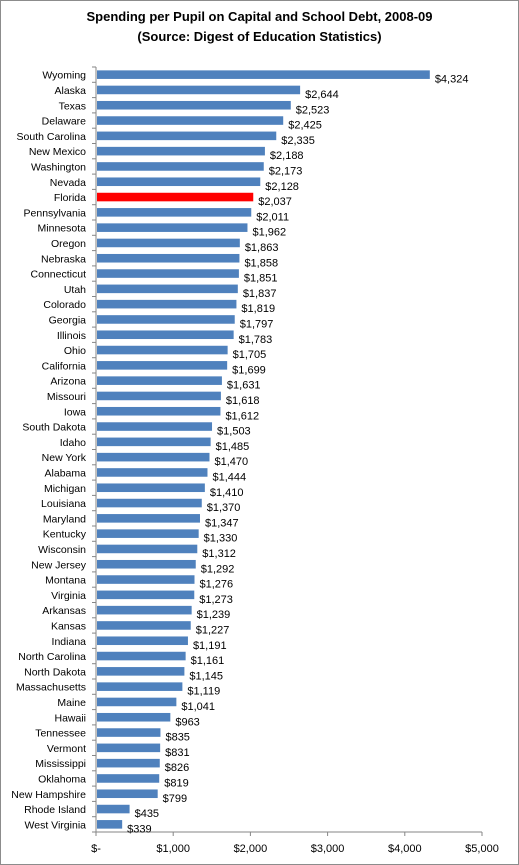 The width and height of the screenshot is (519, 865). What do you see at coordinates (144, 610) in the screenshot?
I see `bar-arkansas` at bounding box center [144, 610].